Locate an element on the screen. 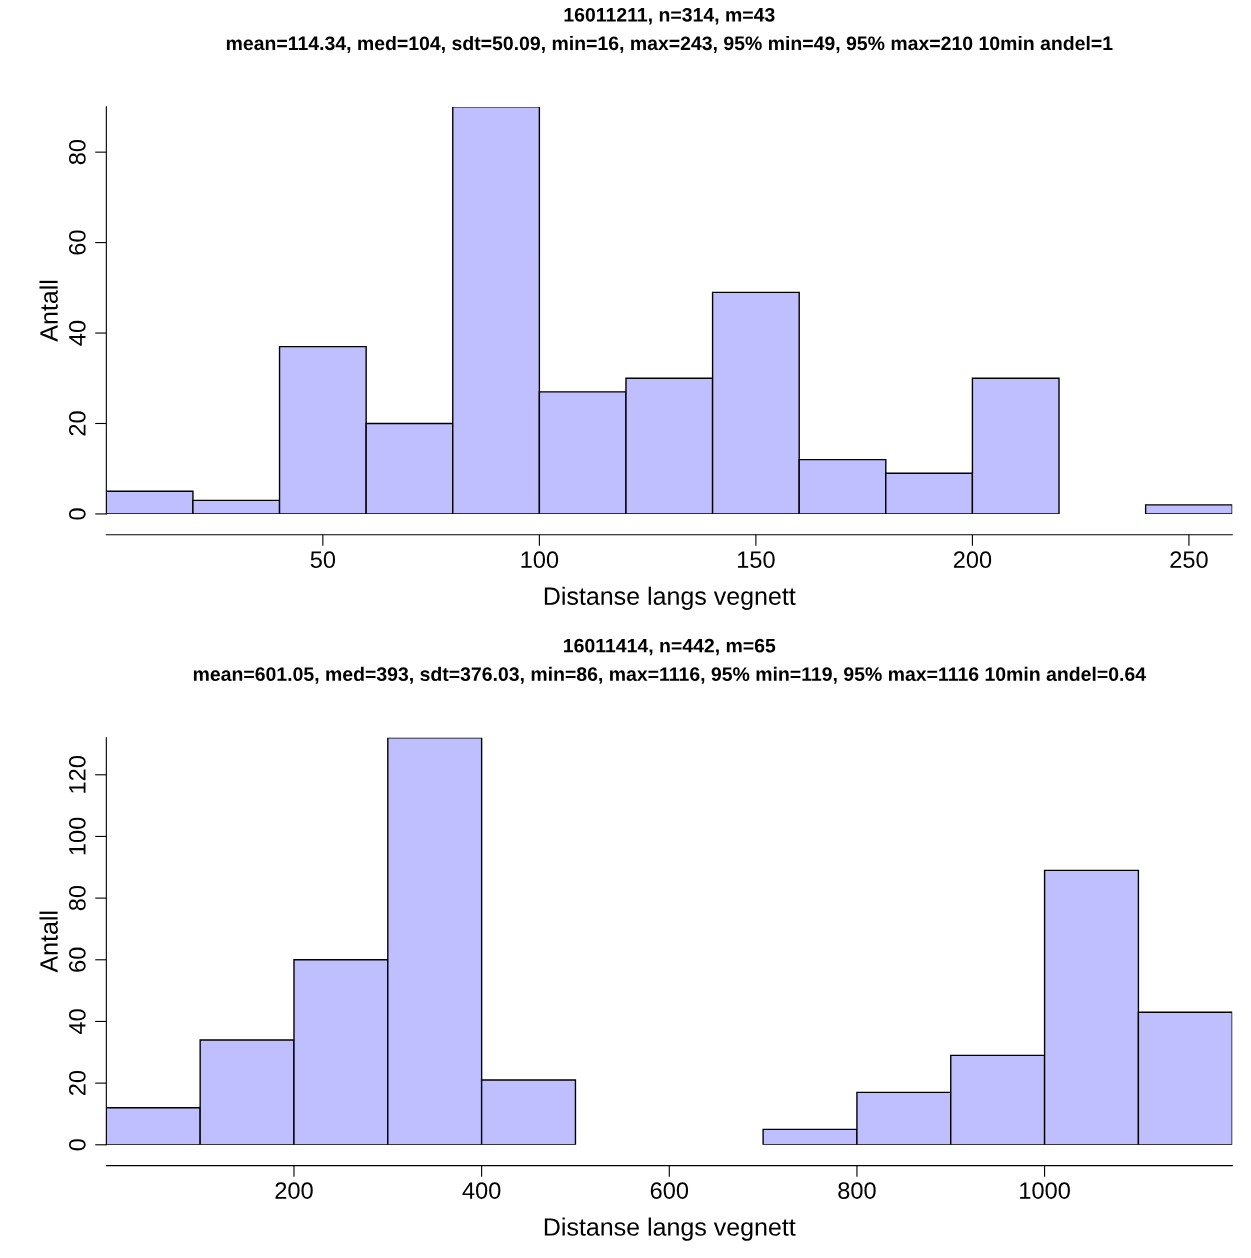 Image resolution: width=1251 pixels, height=1258 pixels. chart-title: 16011414, n=442, m=65 is located at coordinates (670, 647).